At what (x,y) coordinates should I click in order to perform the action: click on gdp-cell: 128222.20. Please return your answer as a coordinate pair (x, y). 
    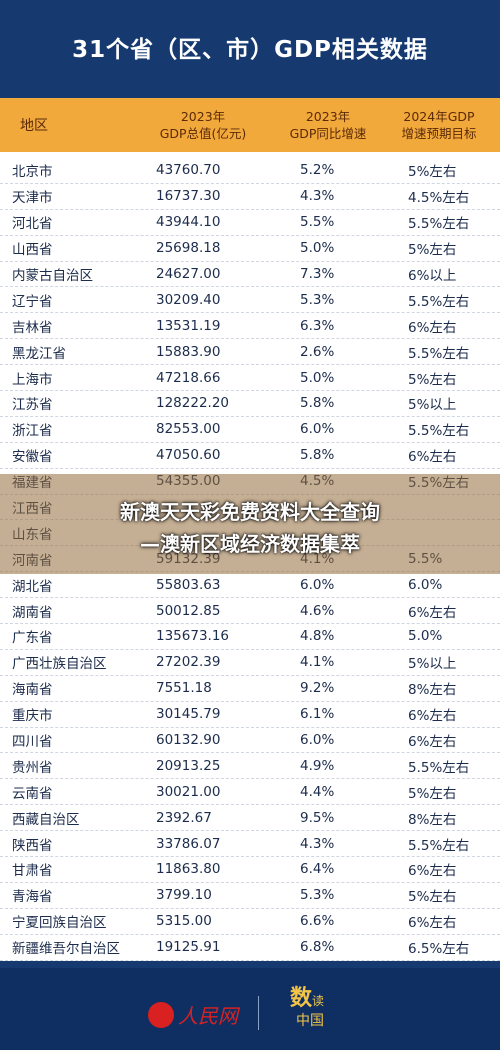
    Looking at the image, I should click on (193, 403).